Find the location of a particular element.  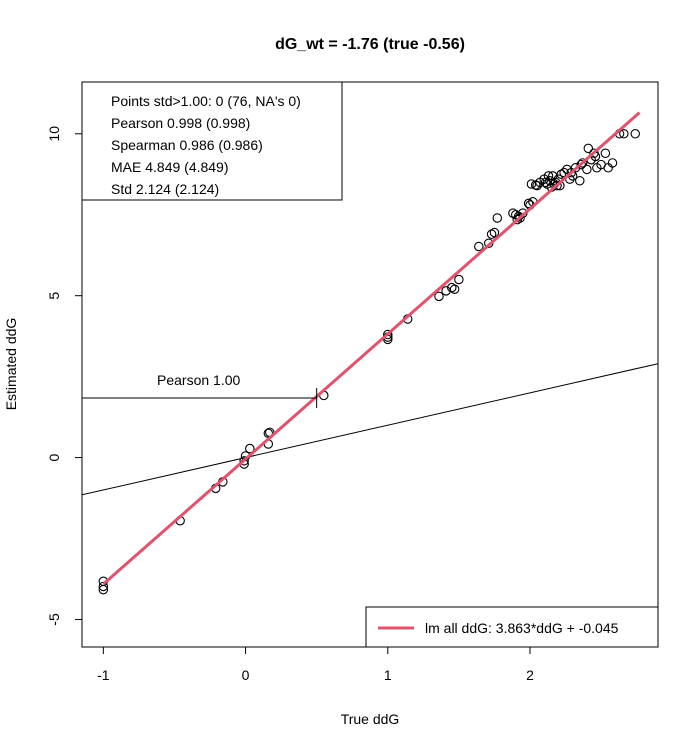

y-axis-label: Estimated ddG is located at coordinates (11, 364).